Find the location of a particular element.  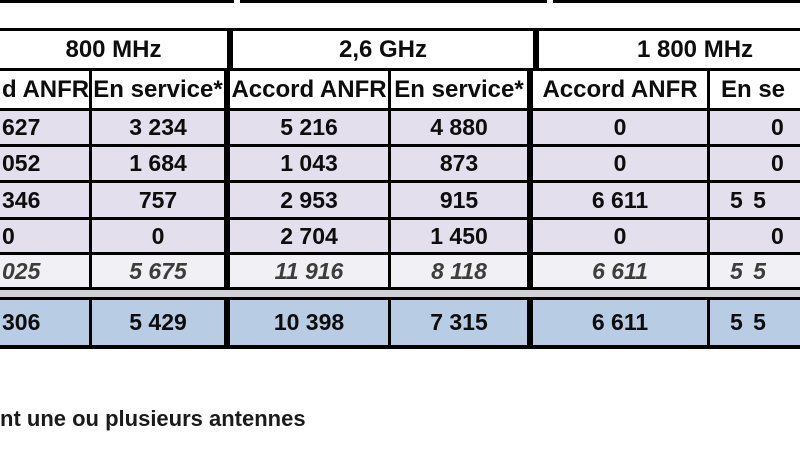

cell: 1 043 is located at coordinates (310, 163).